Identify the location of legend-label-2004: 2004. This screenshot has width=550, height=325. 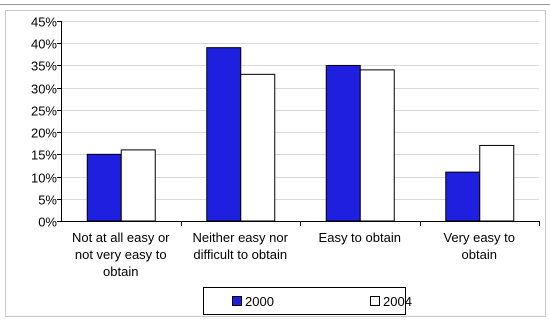
(397, 301).